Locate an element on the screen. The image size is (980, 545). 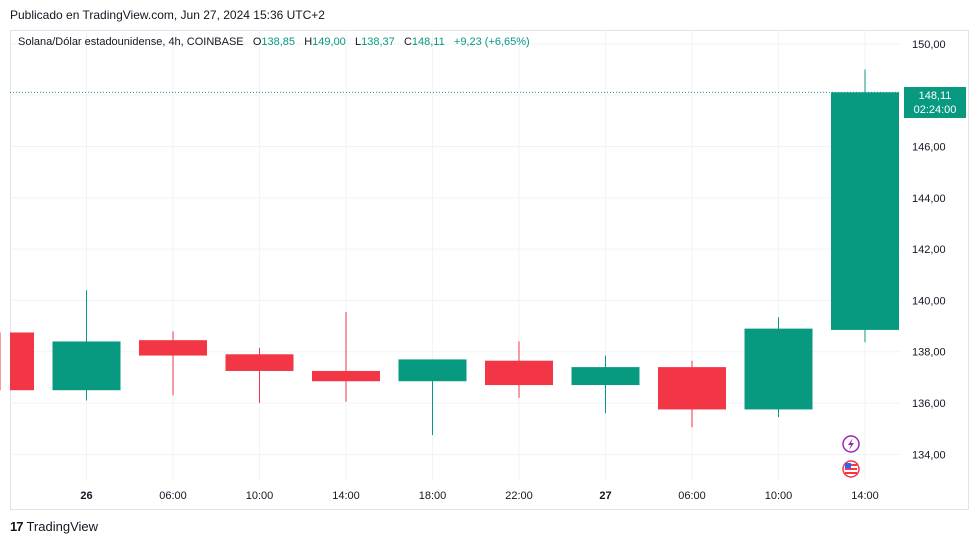
x-tick-label: 18:00 is located at coordinates (433, 496).